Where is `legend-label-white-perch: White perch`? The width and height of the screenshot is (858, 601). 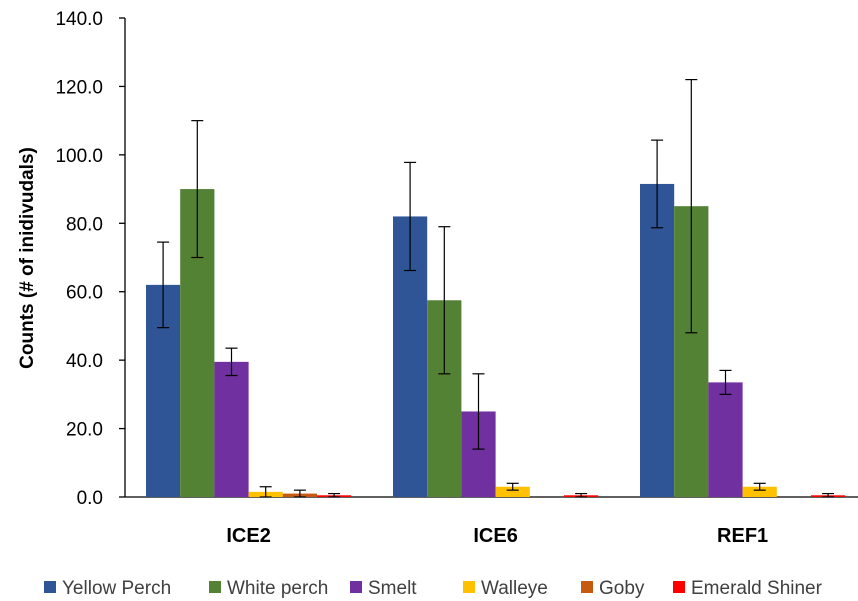
legend-label-white-perch: White perch is located at coordinates (277, 588).